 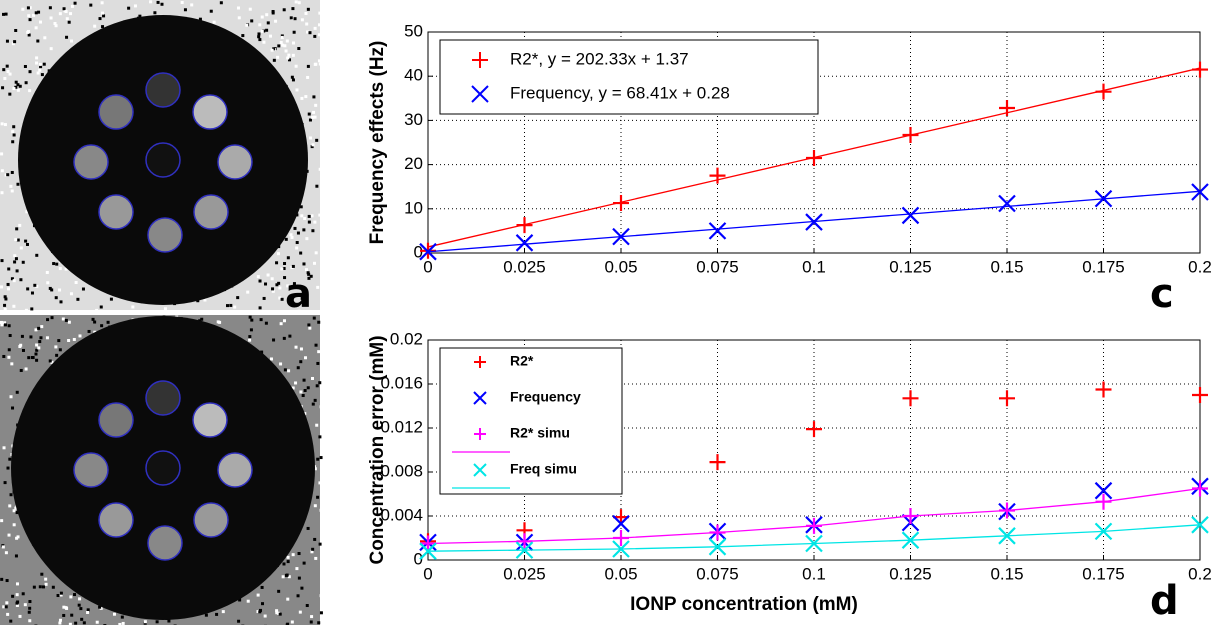 I want to click on x-tick-label: 0.175, so click(x=1103, y=573).